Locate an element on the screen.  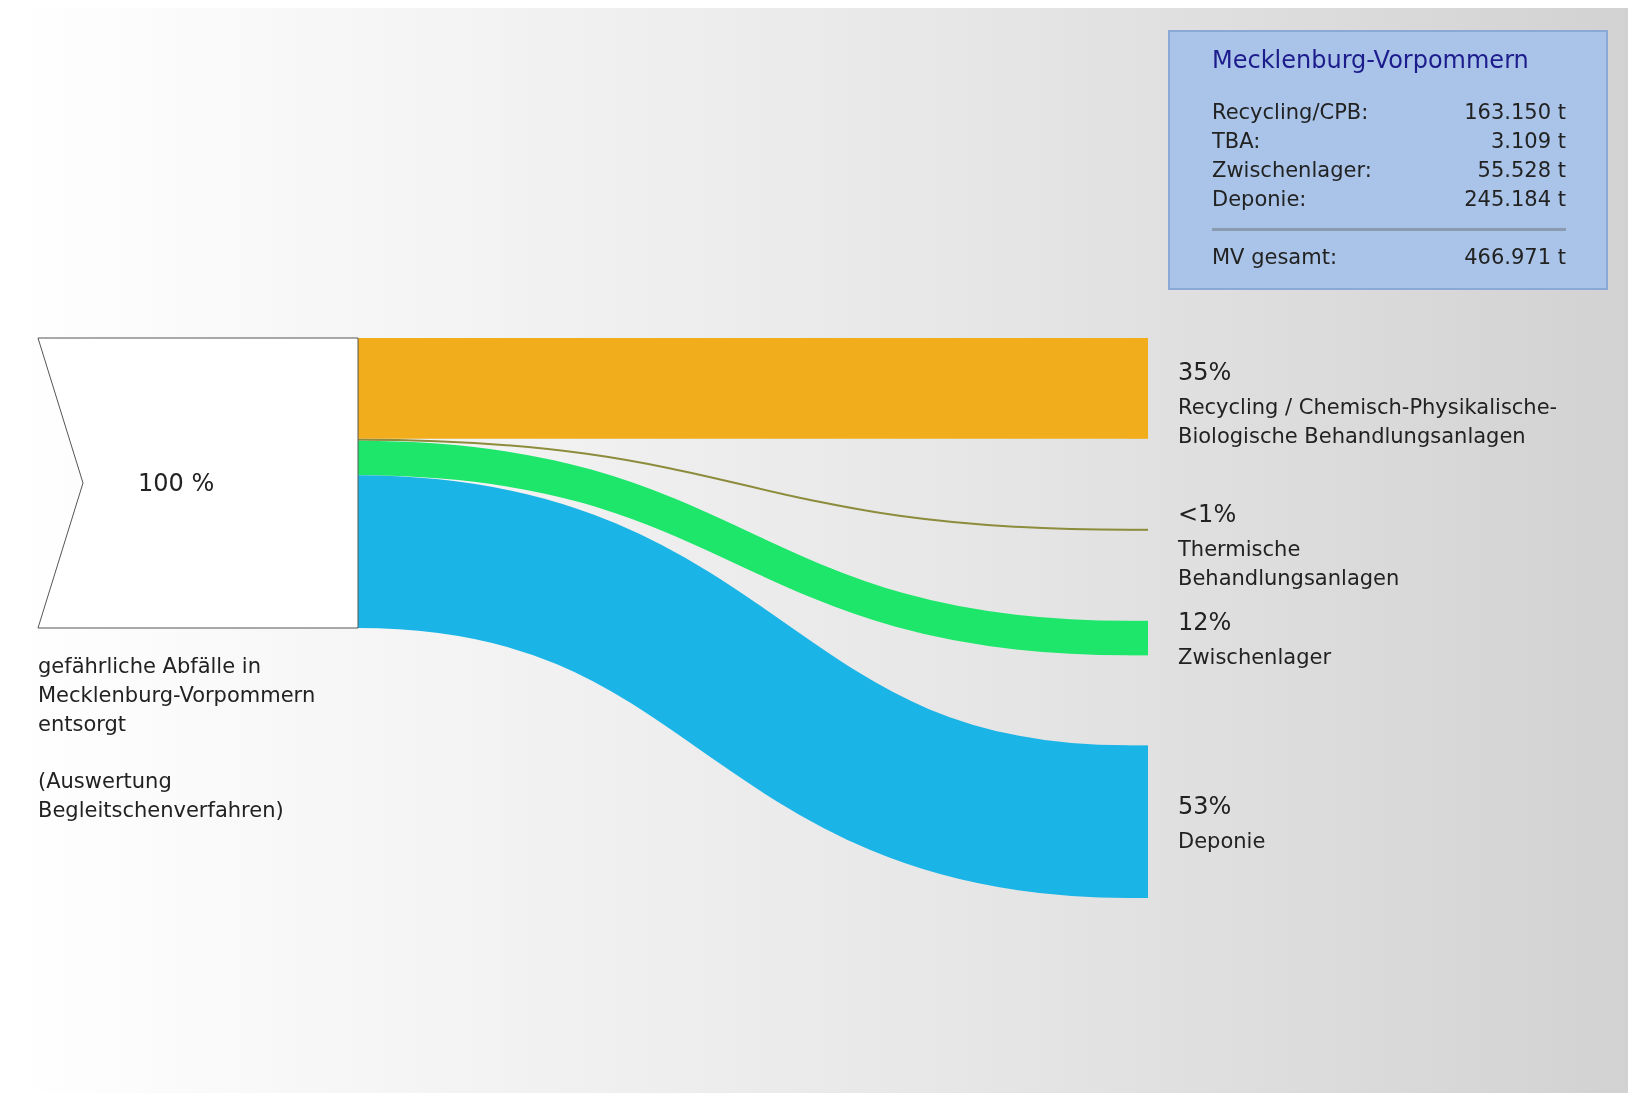
category-label: Deponie is located at coordinates (1222, 840).